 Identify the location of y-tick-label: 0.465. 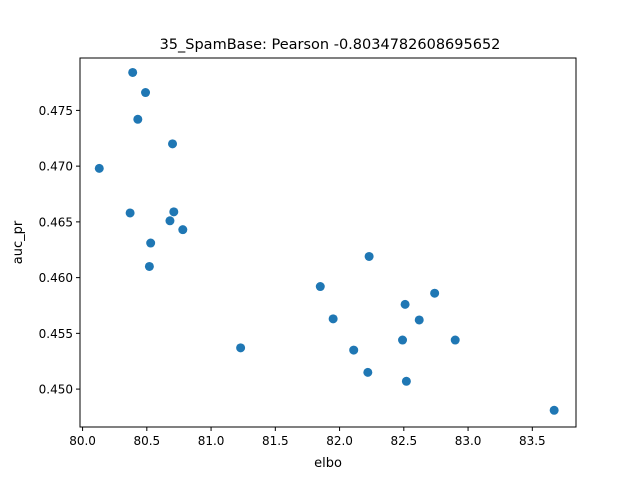
(56, 222).